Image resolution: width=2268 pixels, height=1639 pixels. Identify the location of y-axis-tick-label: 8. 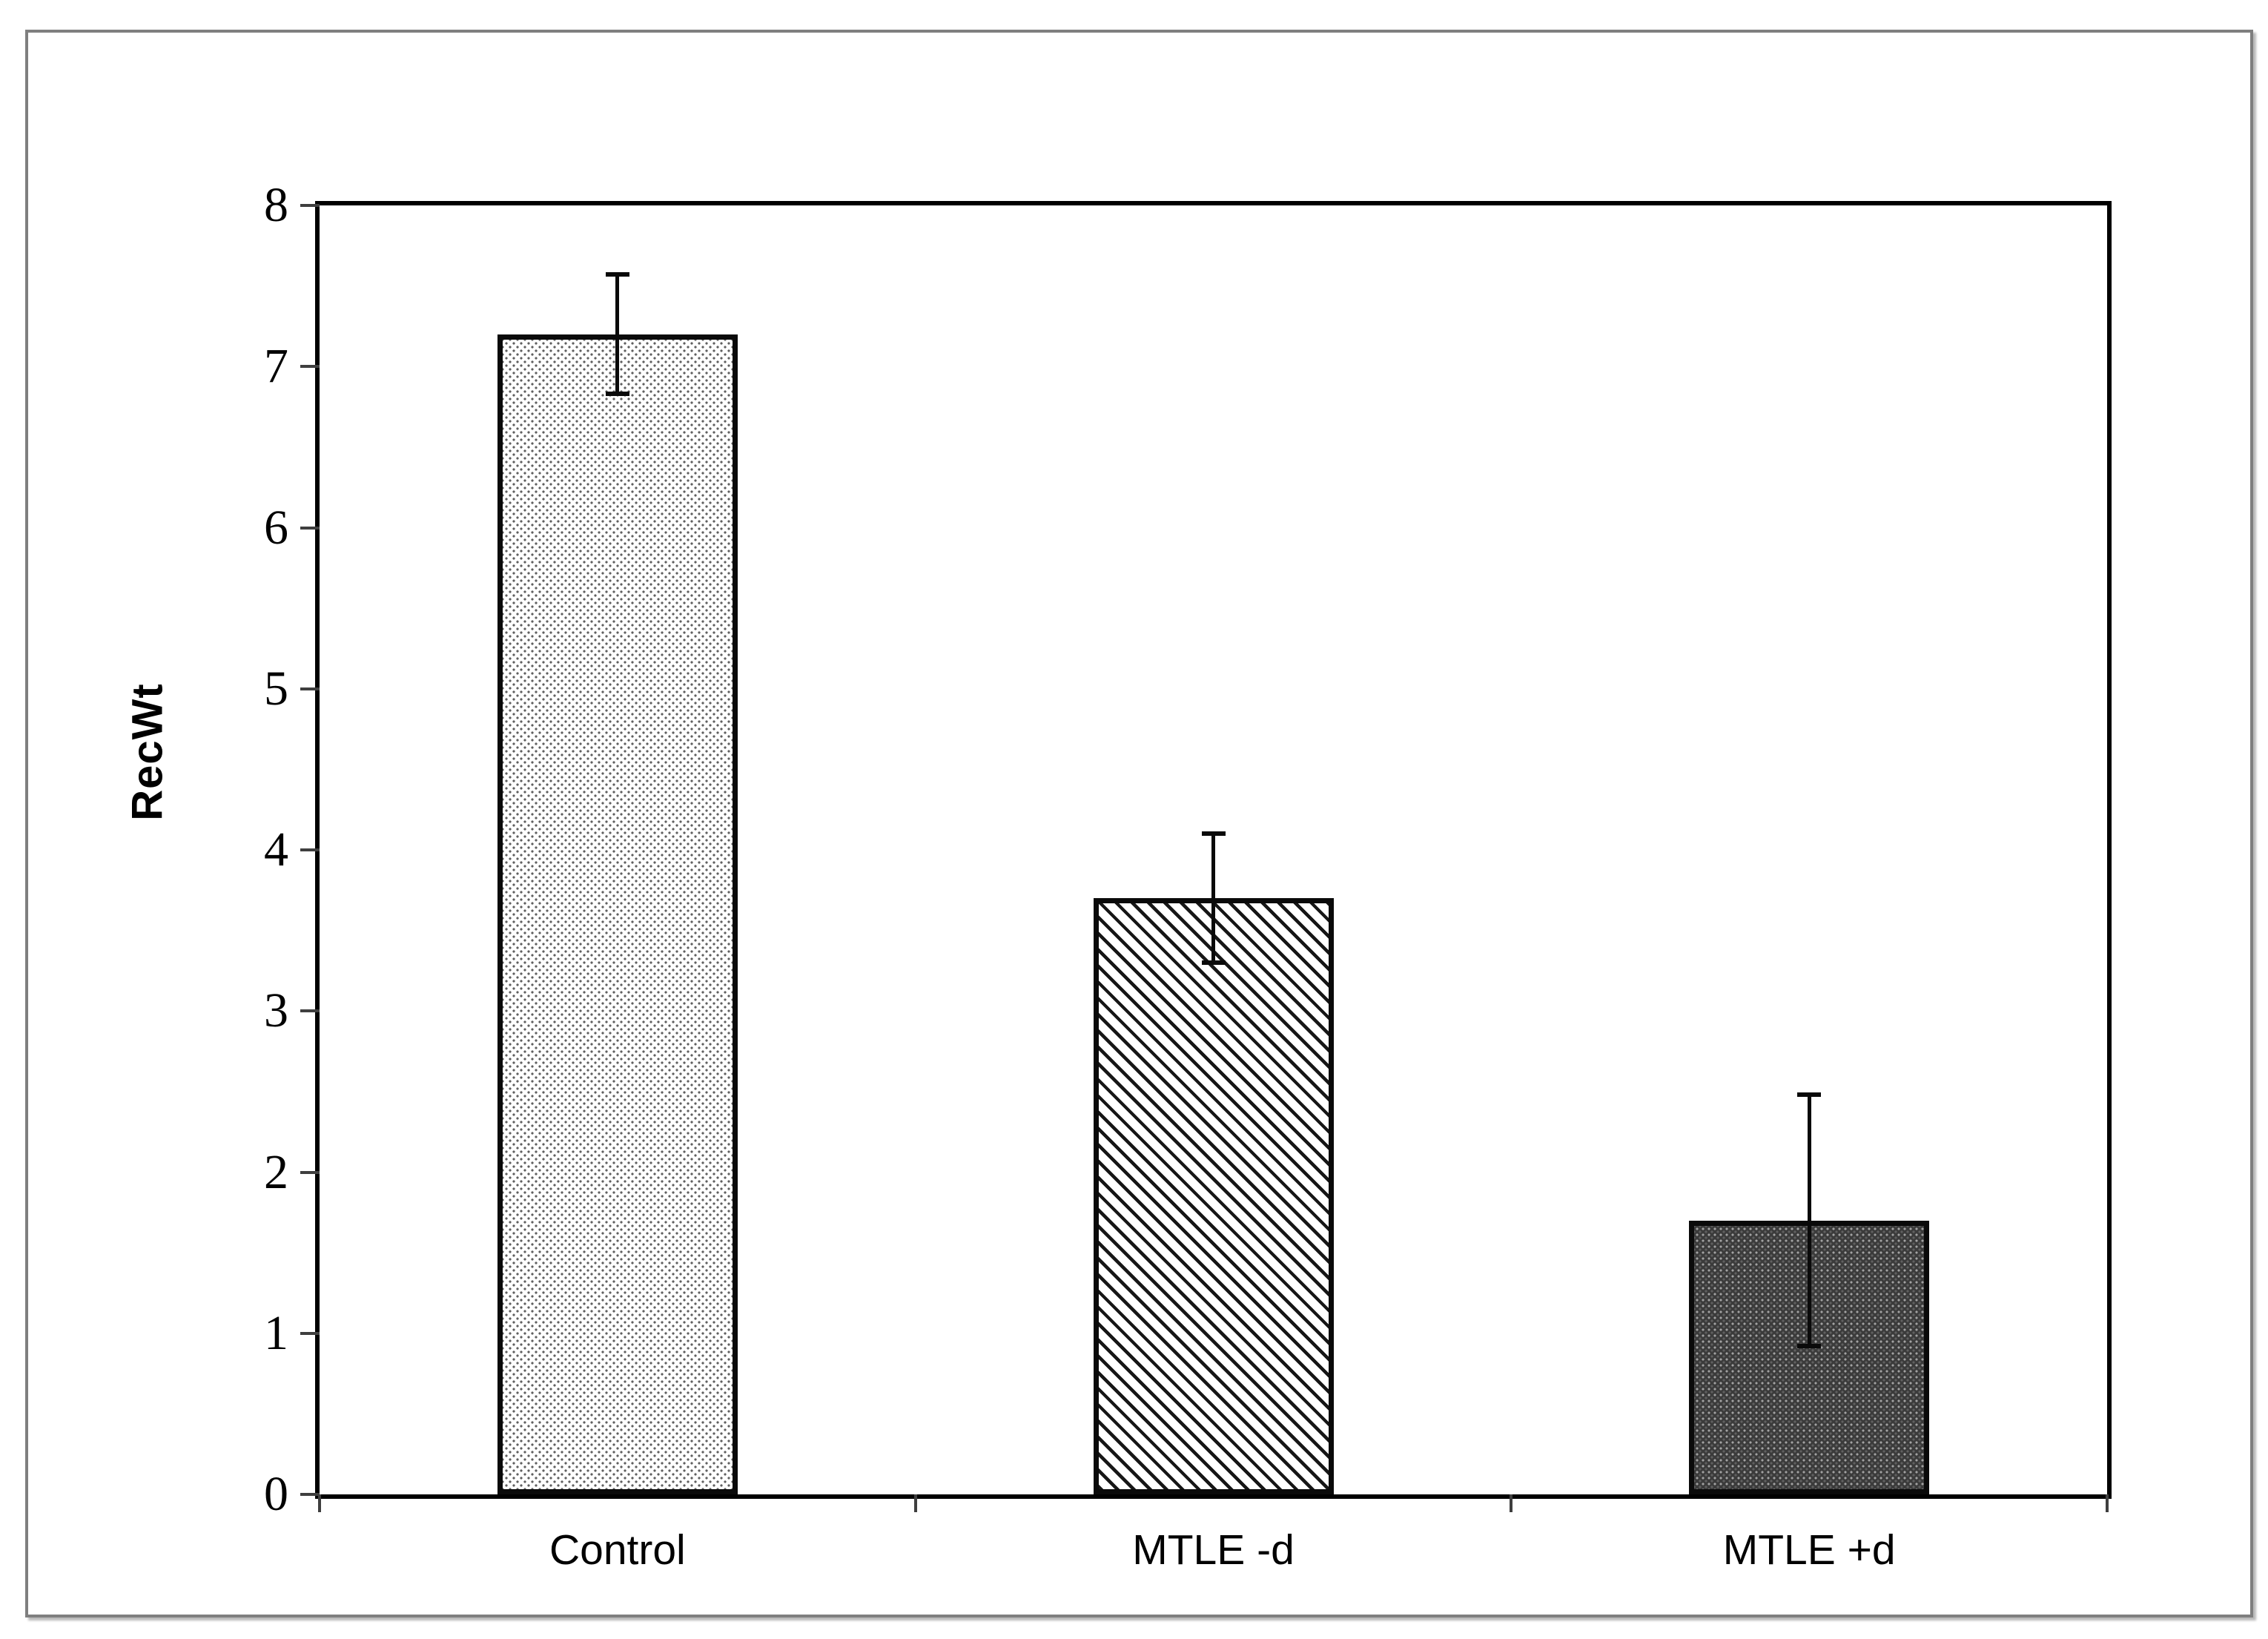
(276, 205).